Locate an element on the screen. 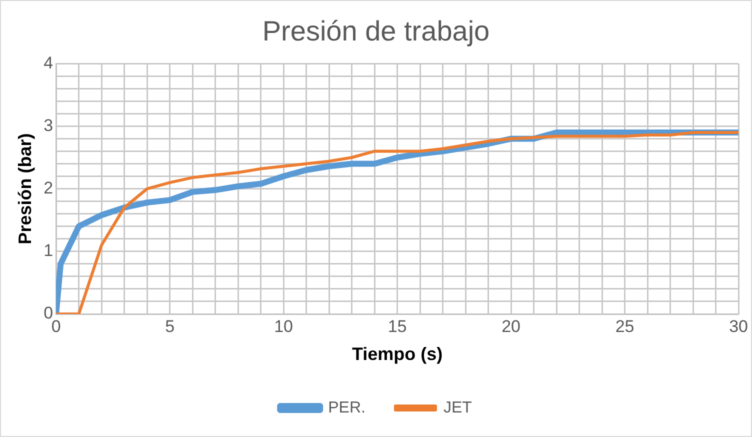  x-tick-label: 30 is located at coordinates (738, 326).